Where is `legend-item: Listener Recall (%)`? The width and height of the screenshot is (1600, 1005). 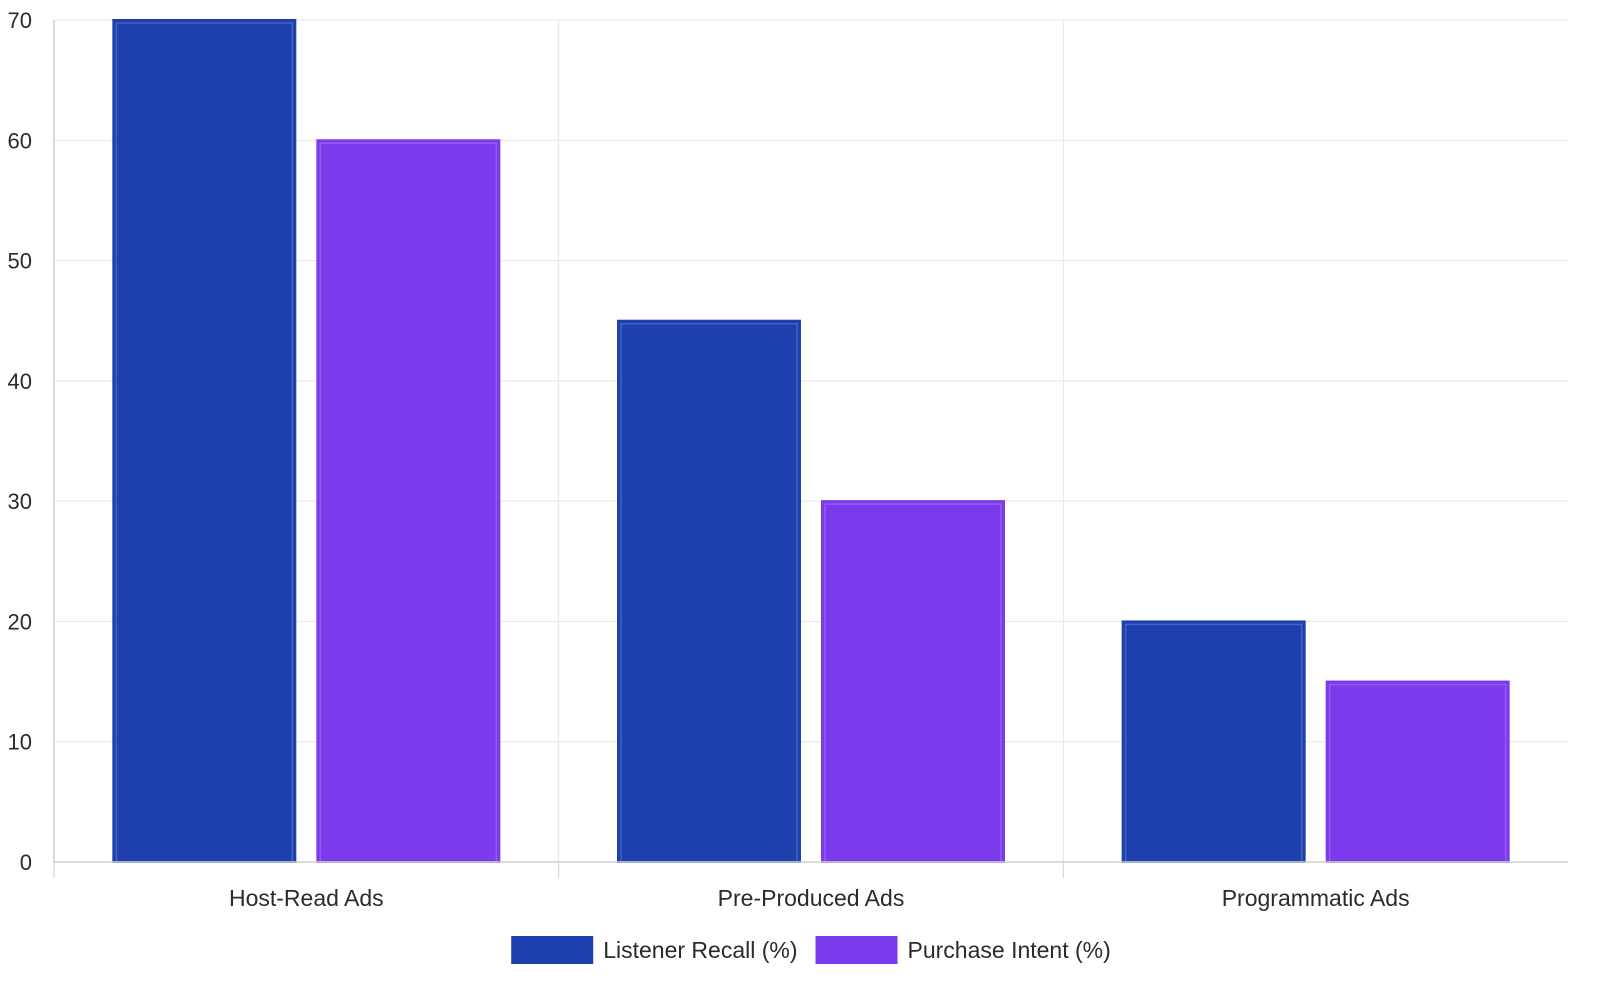
legend-item: Listener Recall (%) is located at coordinates (654, 950).